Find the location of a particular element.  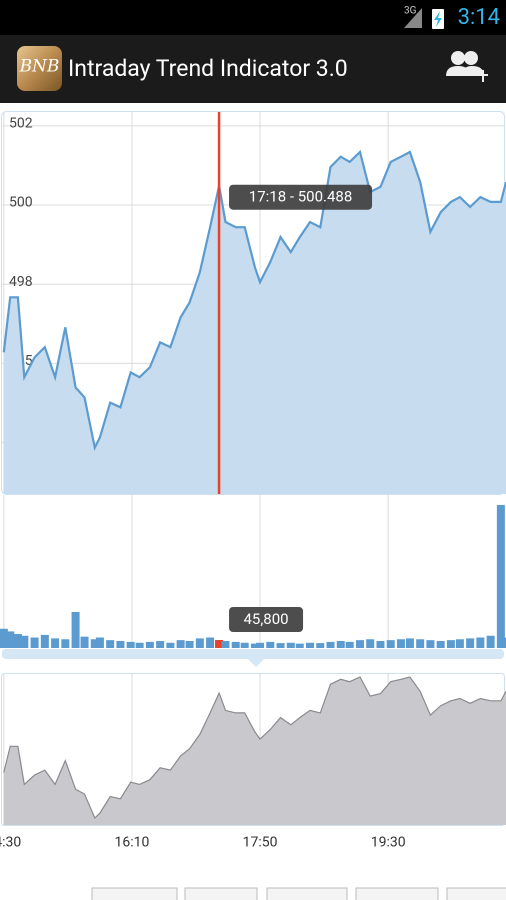

app-logo is located at coordinates (39, 68).